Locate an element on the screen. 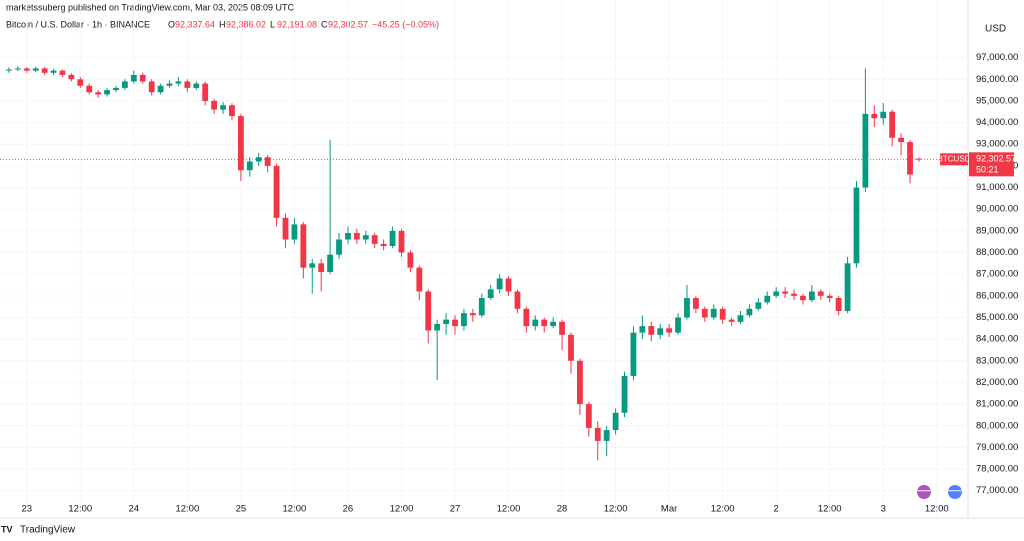 This screenshot has height=541, width=1024. y-tick-label: 81,000.00 is located at coordinates (997, 404).